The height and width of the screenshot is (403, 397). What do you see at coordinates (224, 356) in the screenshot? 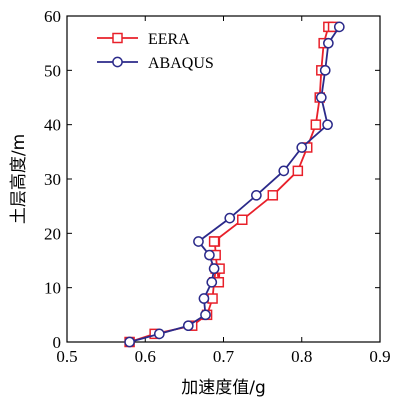
I see `x-tick-label: 0.7` at bounding box center [224, 356].